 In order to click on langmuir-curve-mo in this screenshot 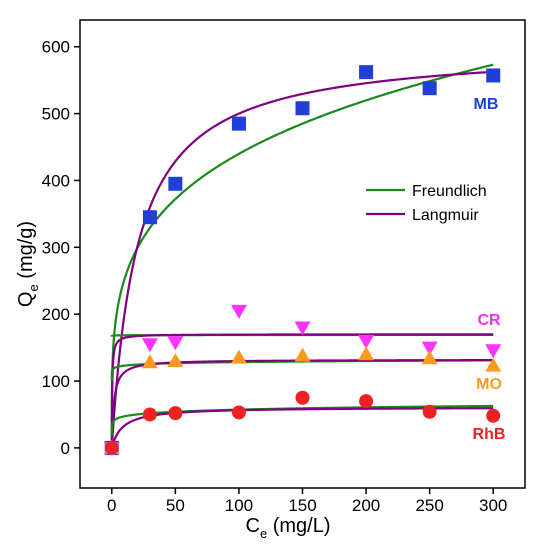, I will do `click(302, 403)`.